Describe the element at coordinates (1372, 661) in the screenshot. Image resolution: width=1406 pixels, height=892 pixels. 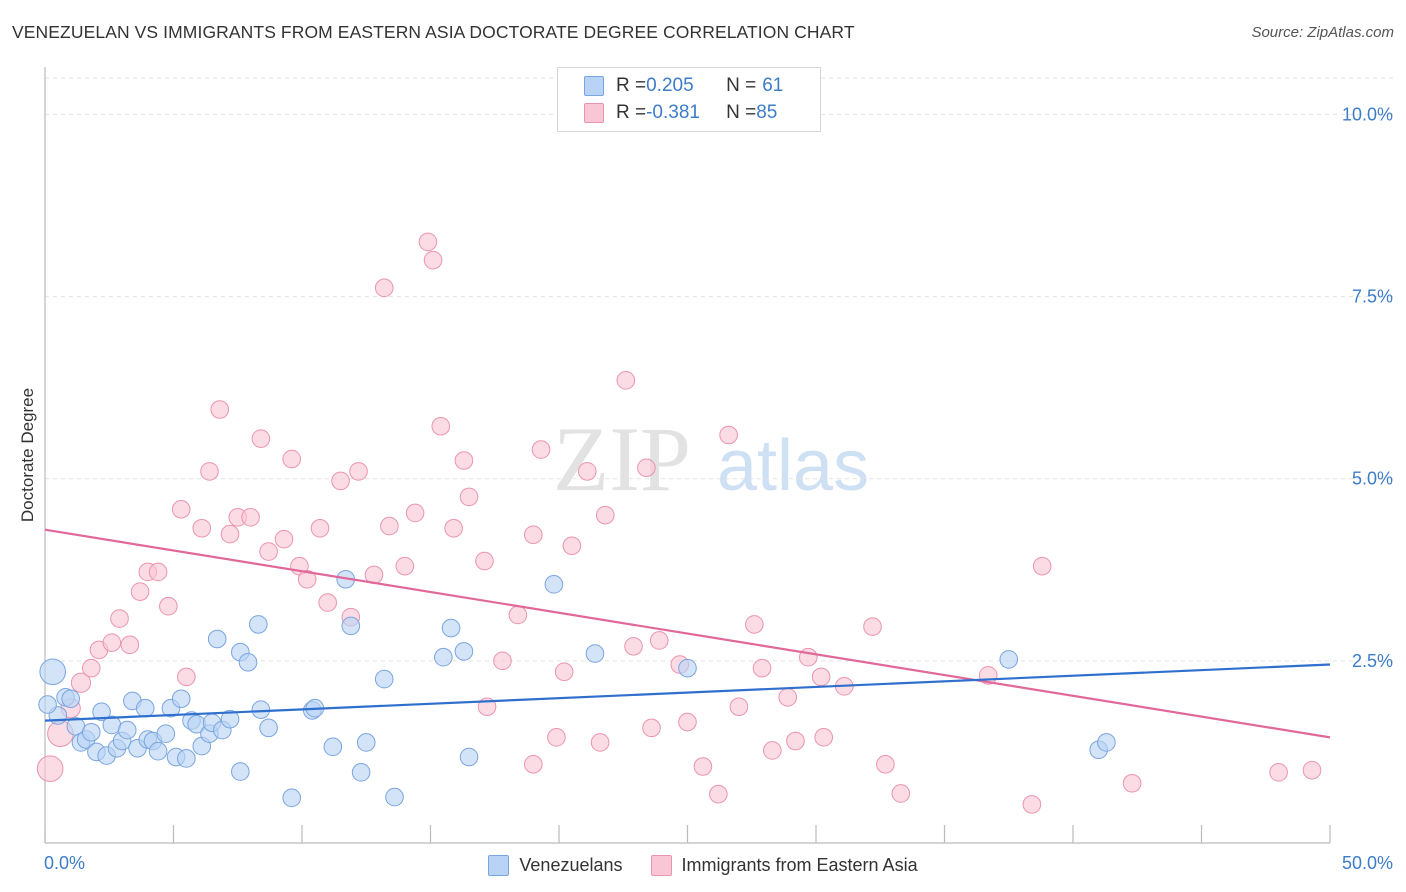
I see `y-tick-label: 2.5%` at that location.